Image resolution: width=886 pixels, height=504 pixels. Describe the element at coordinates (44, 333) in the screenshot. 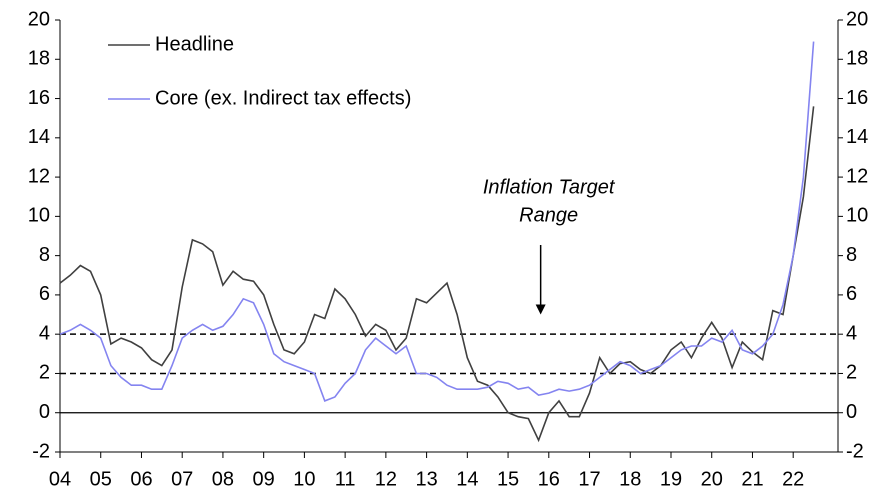

I see `y-tick-label: 4` at that location.